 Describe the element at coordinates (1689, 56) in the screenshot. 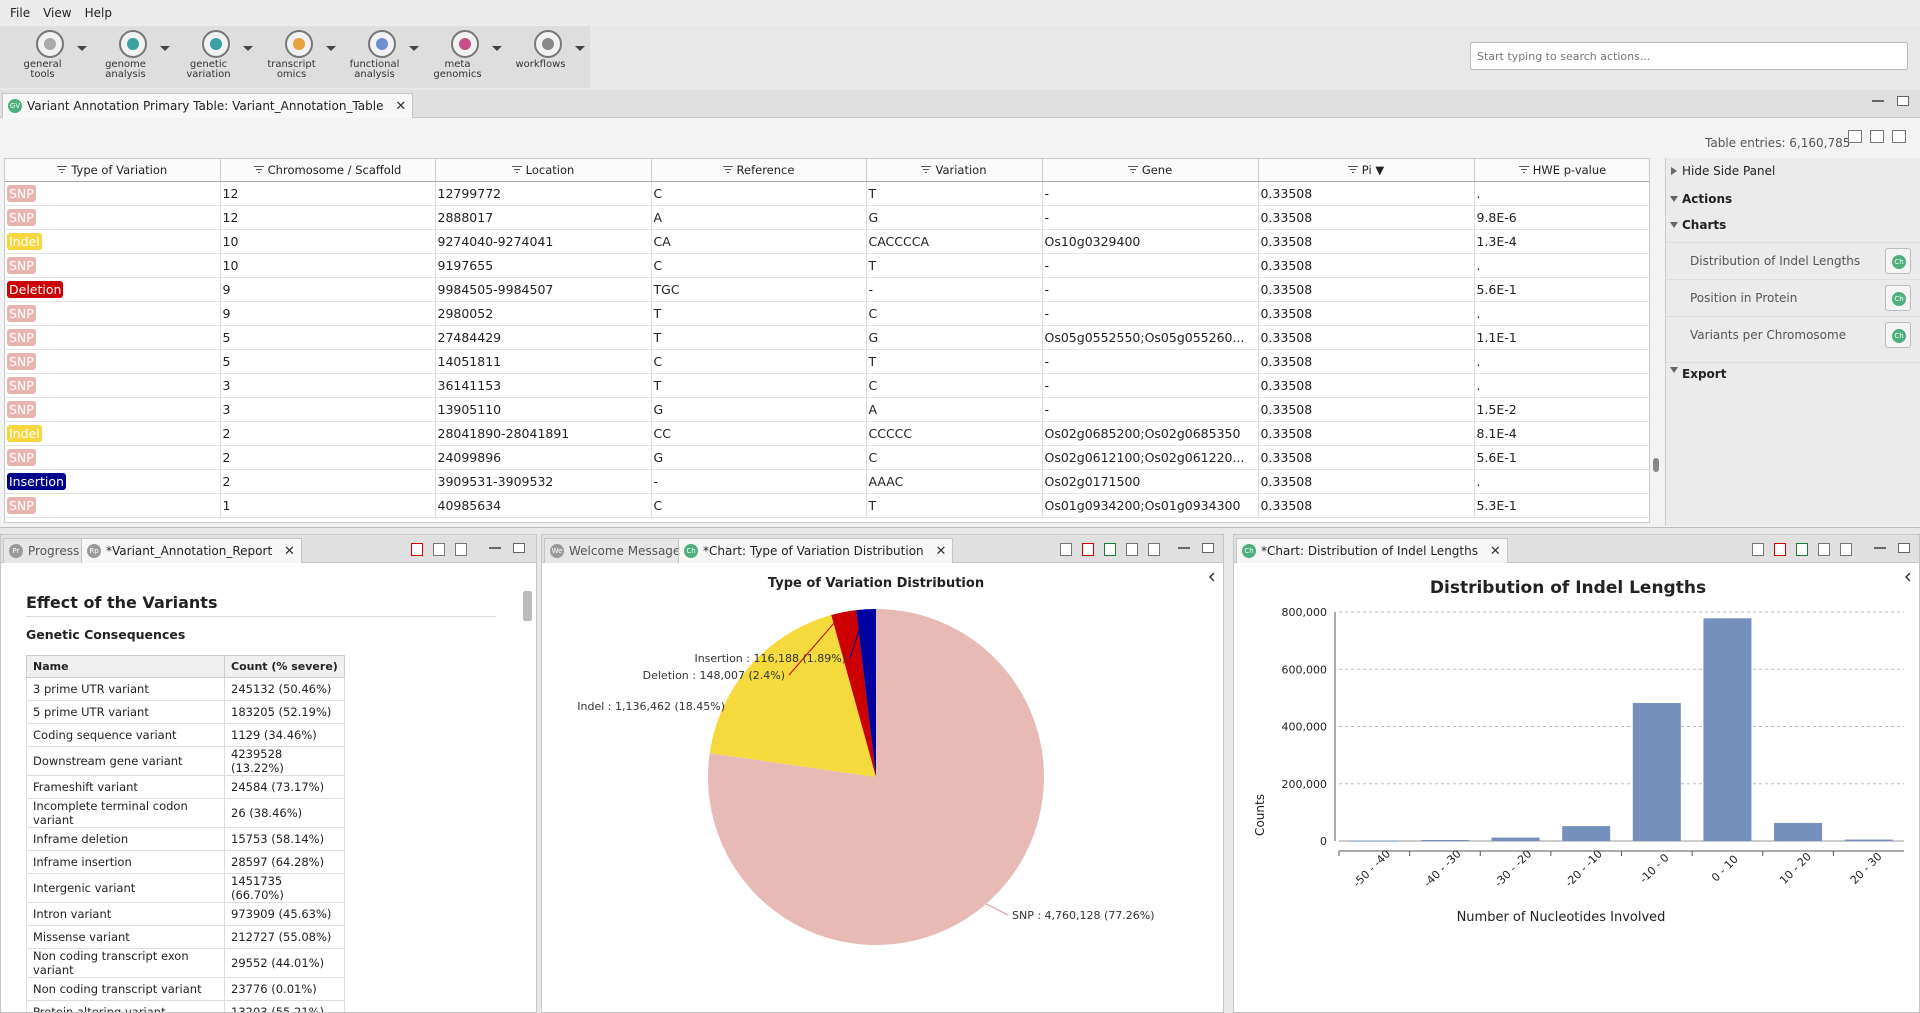

I see `search-input` at that location.